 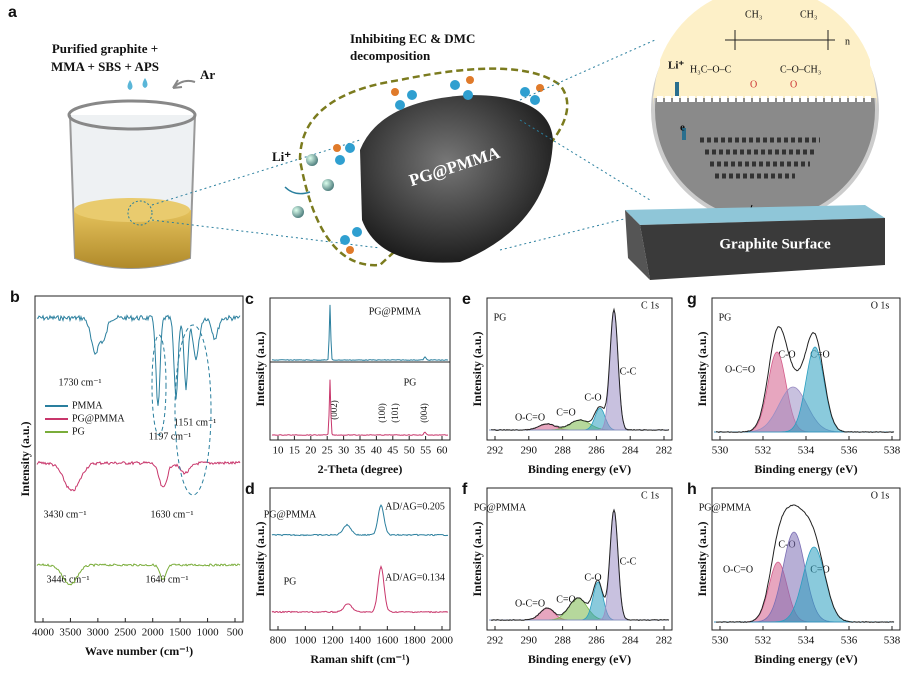 I want to click on component, so click(x=804, y=584).